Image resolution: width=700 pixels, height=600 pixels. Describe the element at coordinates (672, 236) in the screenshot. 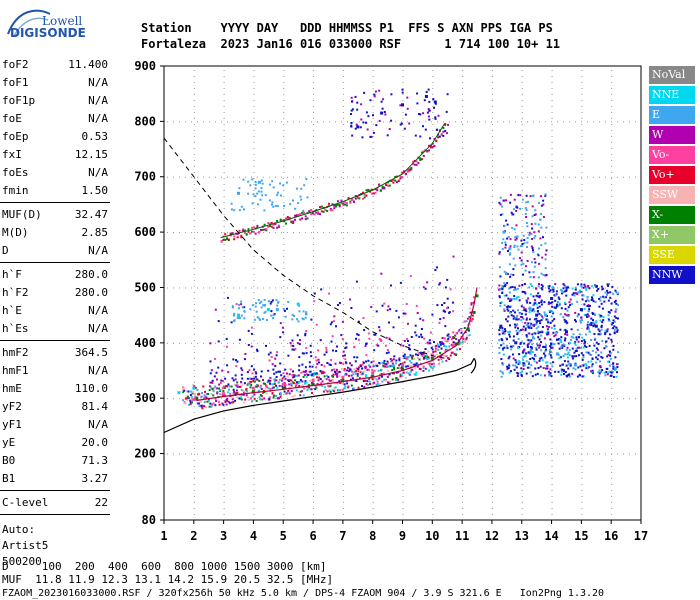

I see `legend-item-x: X+` at that location.